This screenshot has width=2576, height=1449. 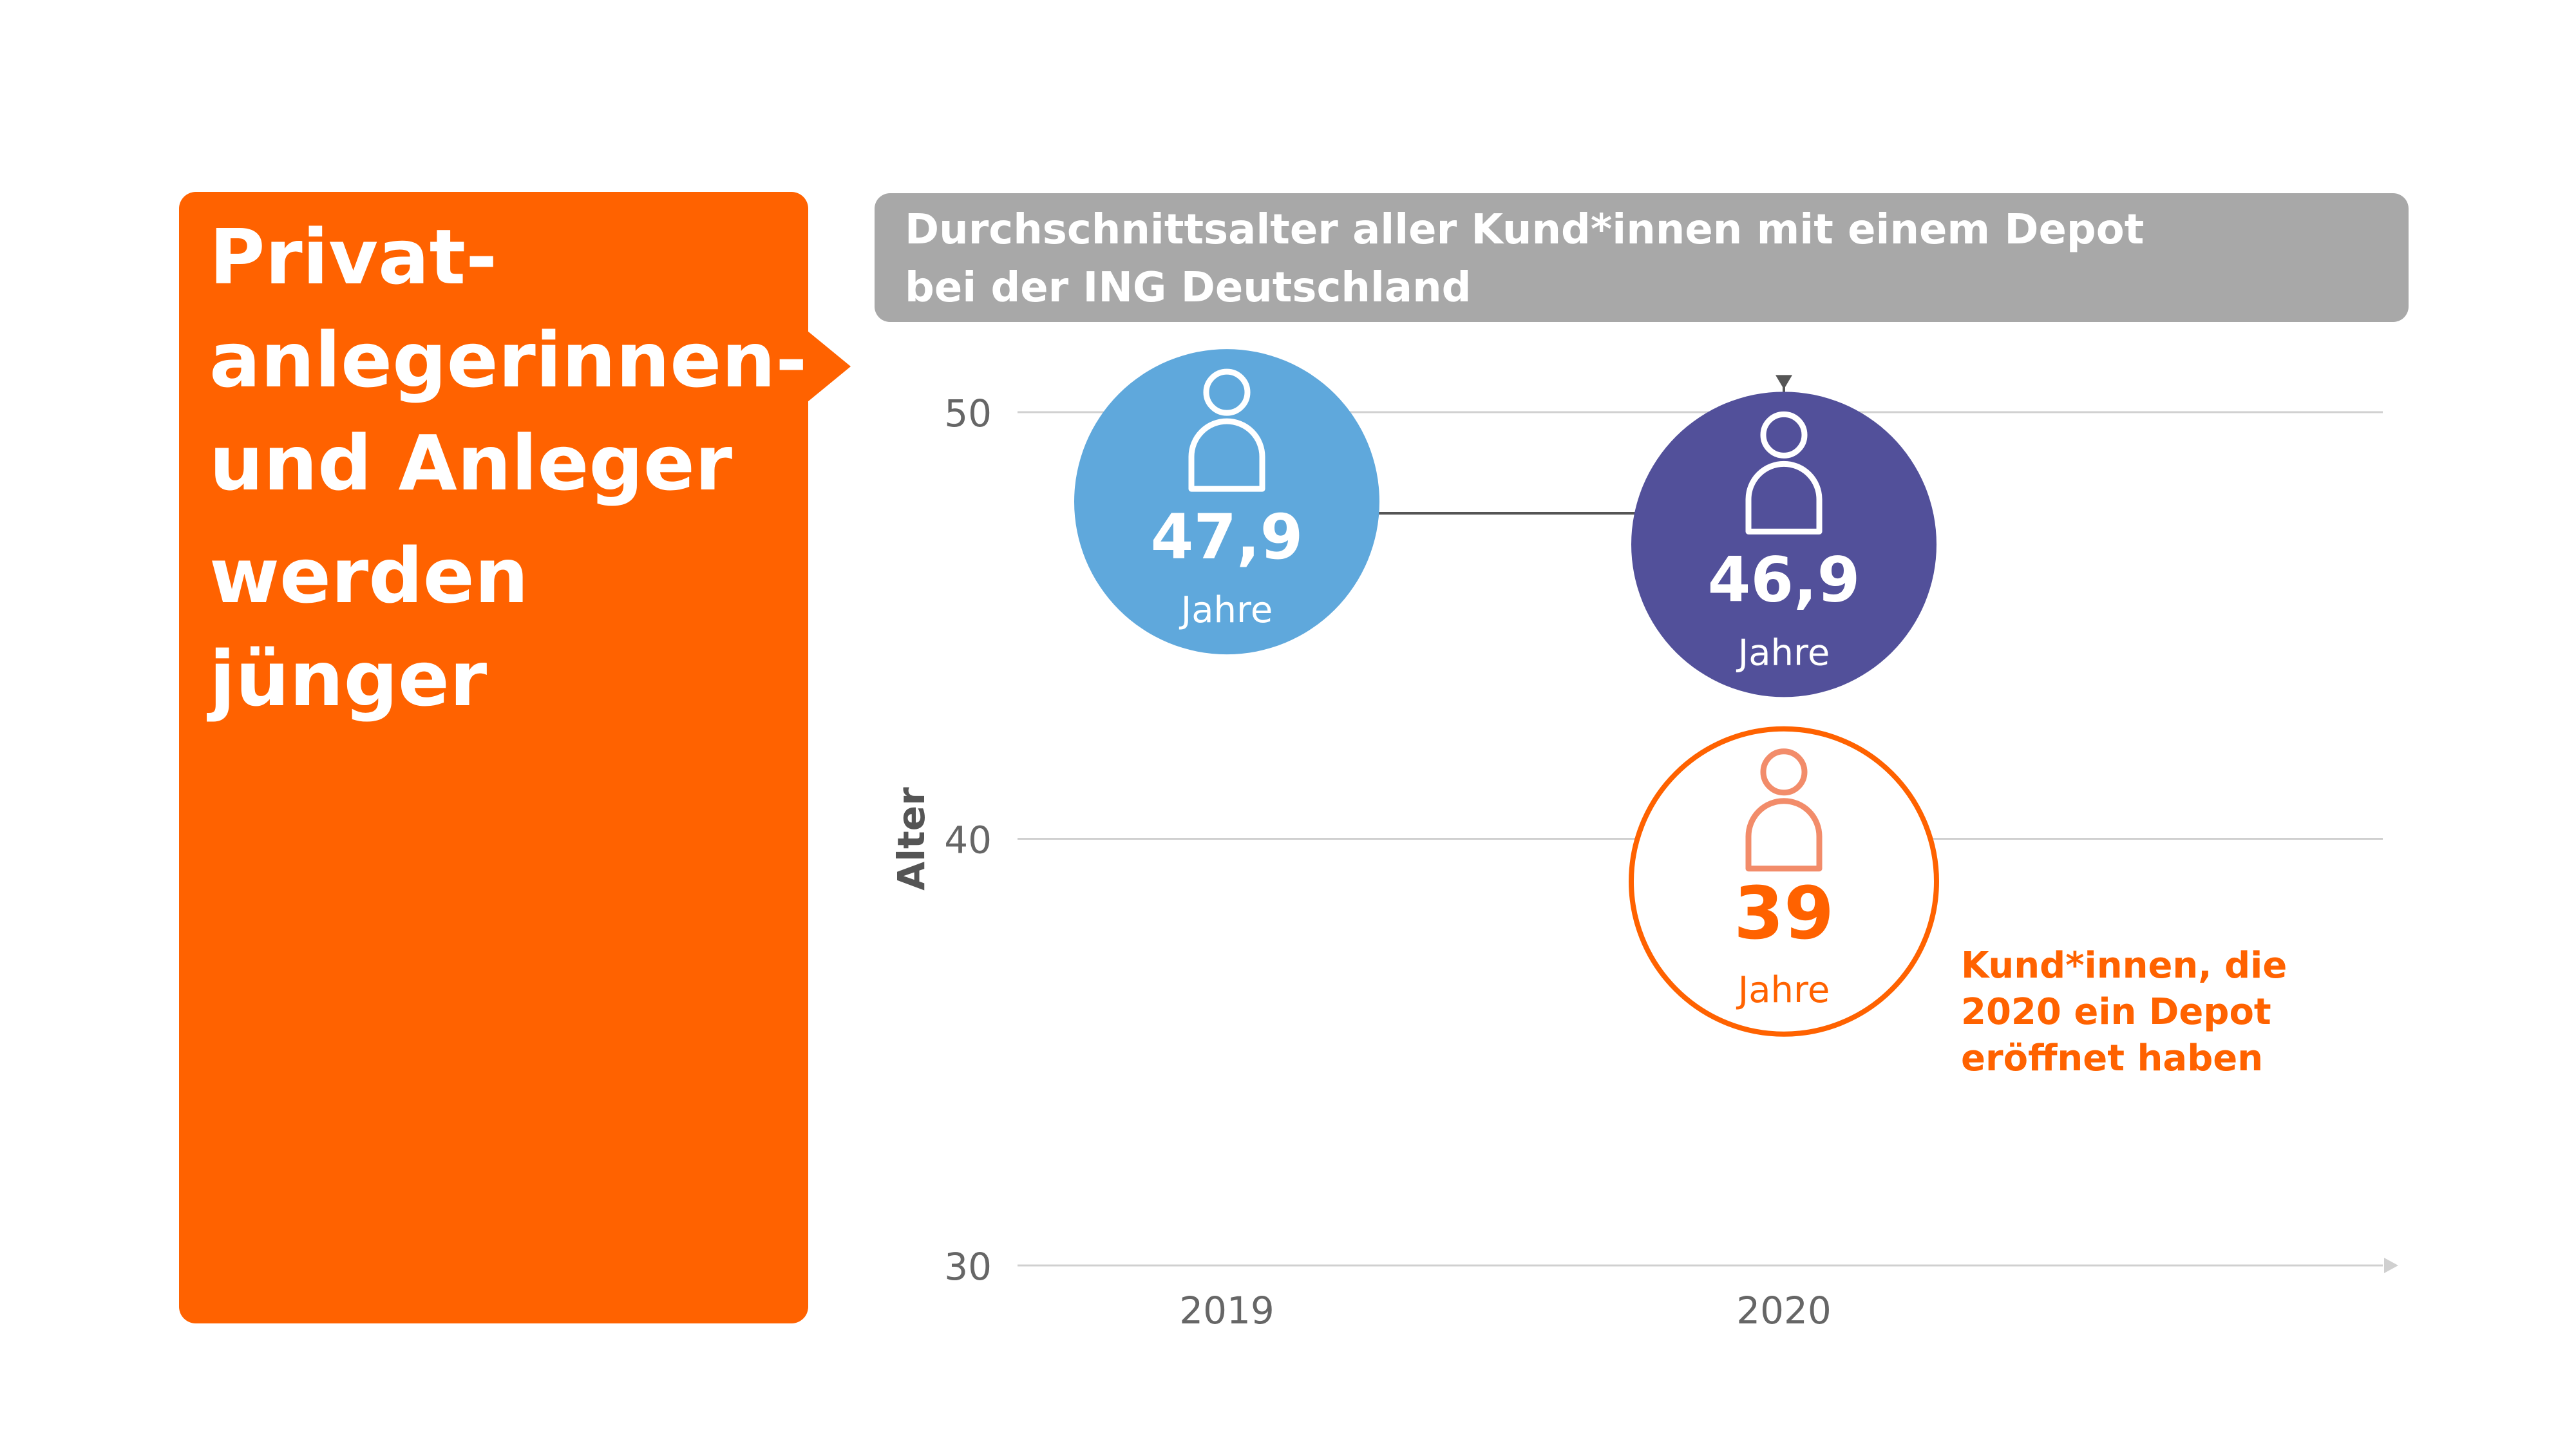 What do you see at coordinates (1784, 914) in the screenshot?
I see `data-point-value: 39` at bounding box center [1784, 914].